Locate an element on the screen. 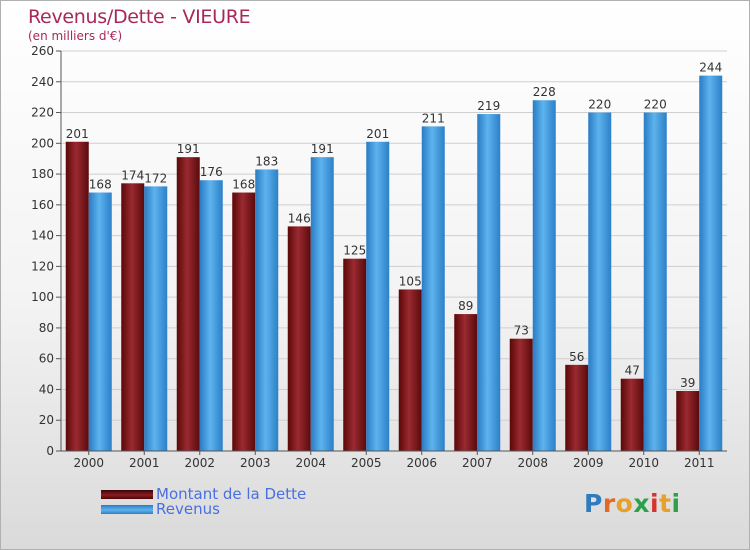 This screenshot has height=550, width=750. data-label-revenue: 201 is located at coordinates (377, 134).